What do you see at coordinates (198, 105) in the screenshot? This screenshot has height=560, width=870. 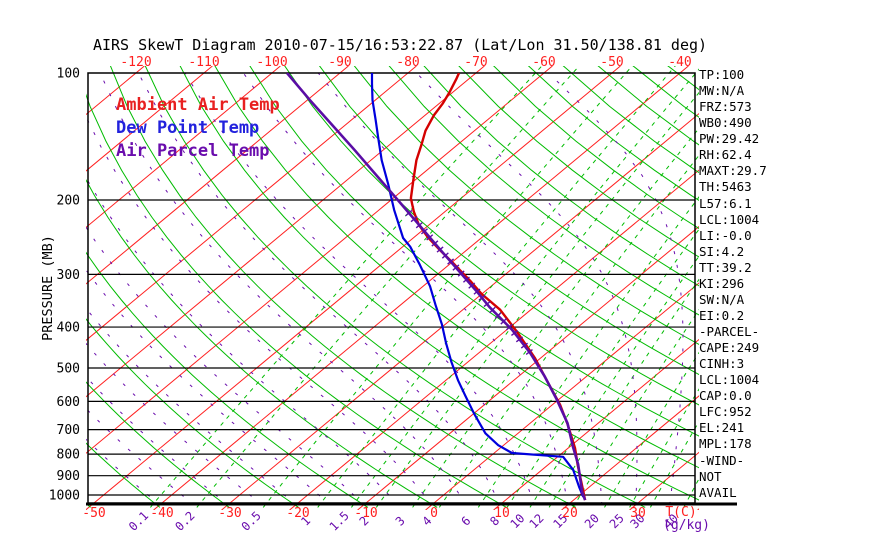 I see `legend-item: Ambient Air Temp` at bounding box center [198, 105].